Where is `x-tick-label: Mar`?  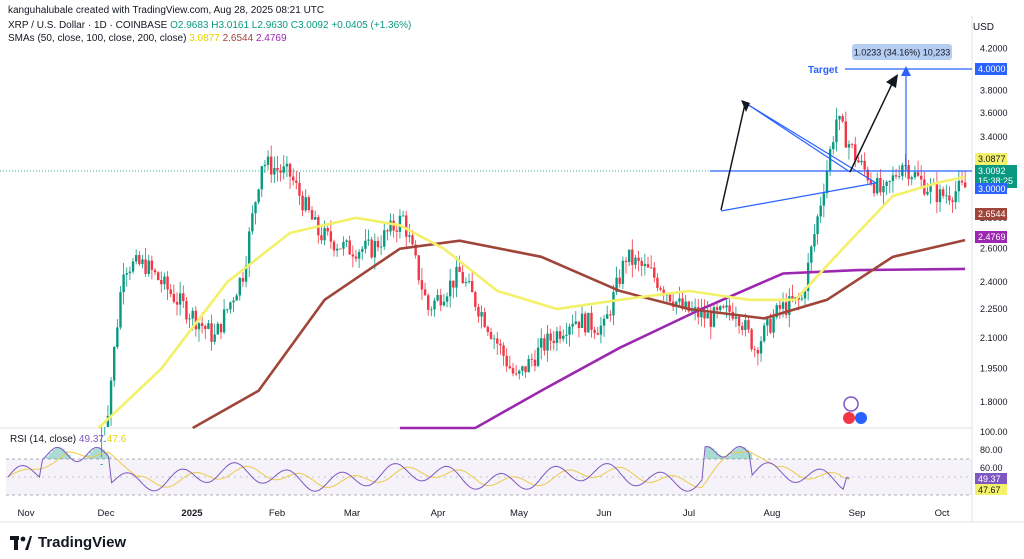
x-tick-label: Mar is located at coordinates (352, 513).